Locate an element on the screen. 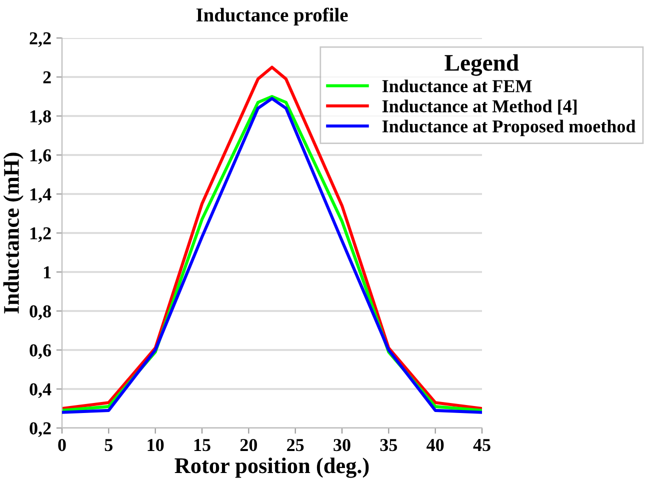  y-axis-title: Inductance (mH) is located at coordinates (13, 233).